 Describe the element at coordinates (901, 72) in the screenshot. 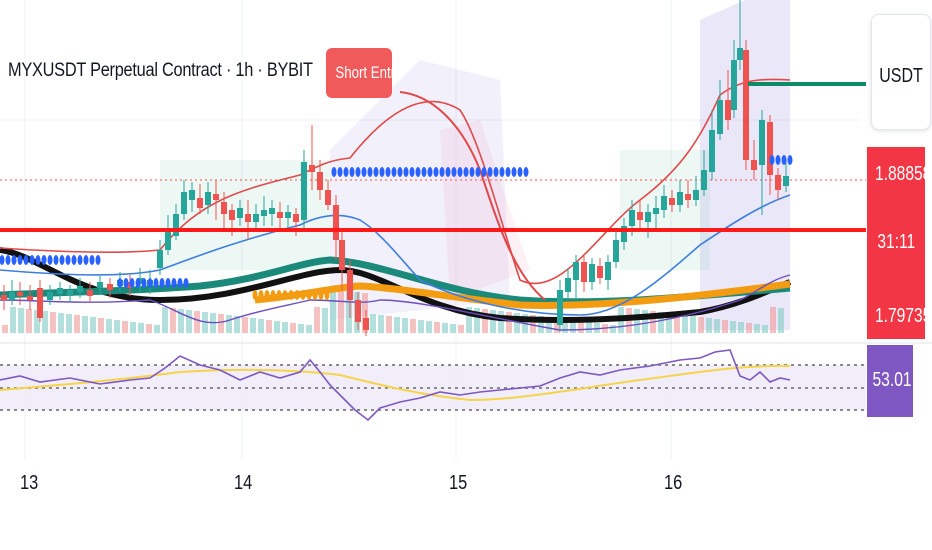

I see `currency-button: USDT` at that location.